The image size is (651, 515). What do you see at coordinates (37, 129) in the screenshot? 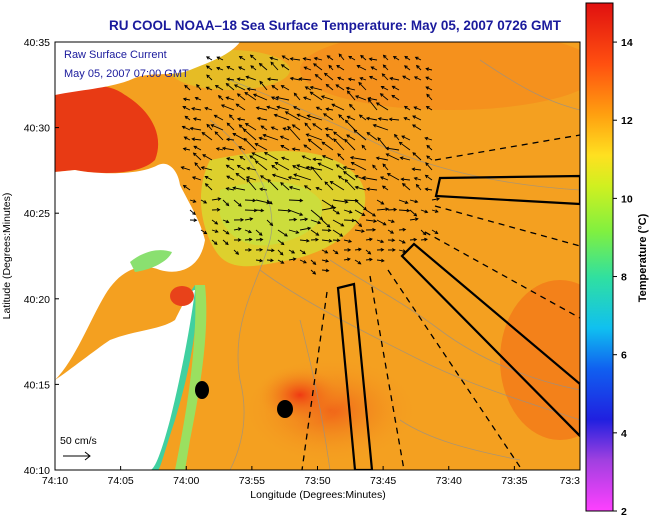
I see `y-tick-label: 40:30` at bounding box center [37, 129].